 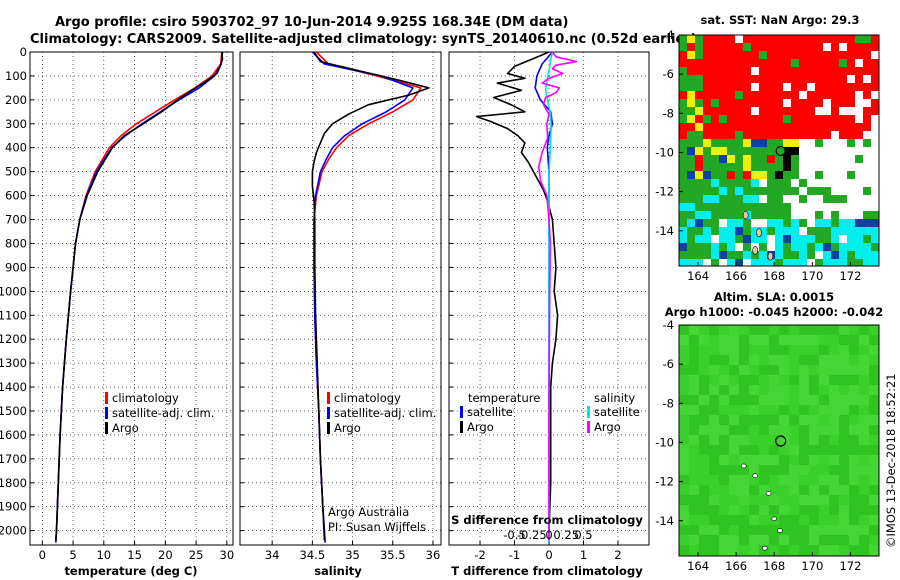 What do you see at coordinates (125, 428) in the screenshot?
I see `legend-label: Argo` at bounding box center [125, 428].